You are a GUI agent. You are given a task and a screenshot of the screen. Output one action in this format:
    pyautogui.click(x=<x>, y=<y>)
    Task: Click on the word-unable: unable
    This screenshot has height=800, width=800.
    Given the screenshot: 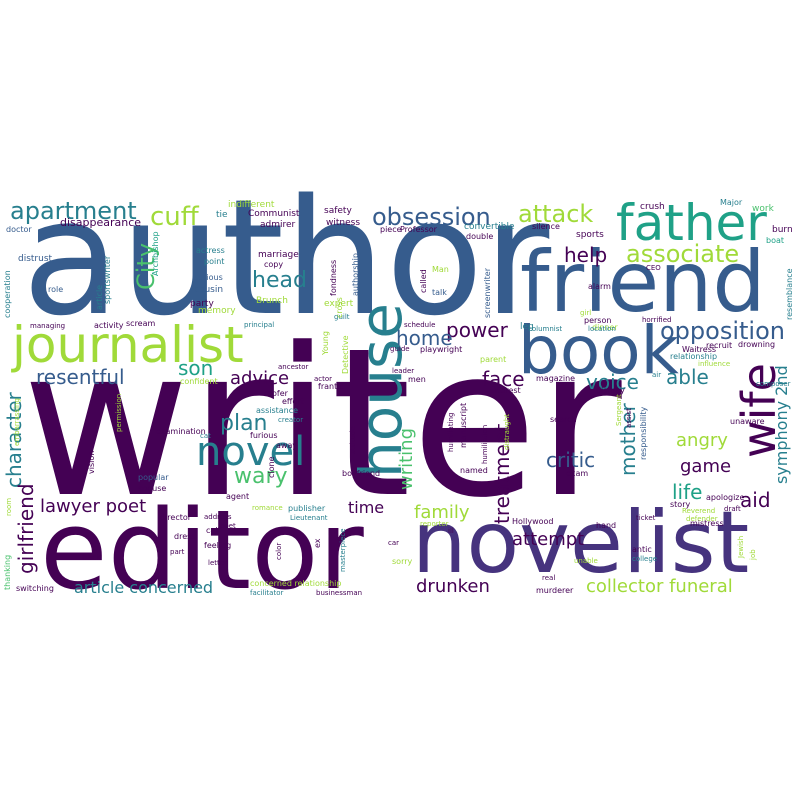 What is the action you would take?
    pyautogui.click(x=586, y=561)
    